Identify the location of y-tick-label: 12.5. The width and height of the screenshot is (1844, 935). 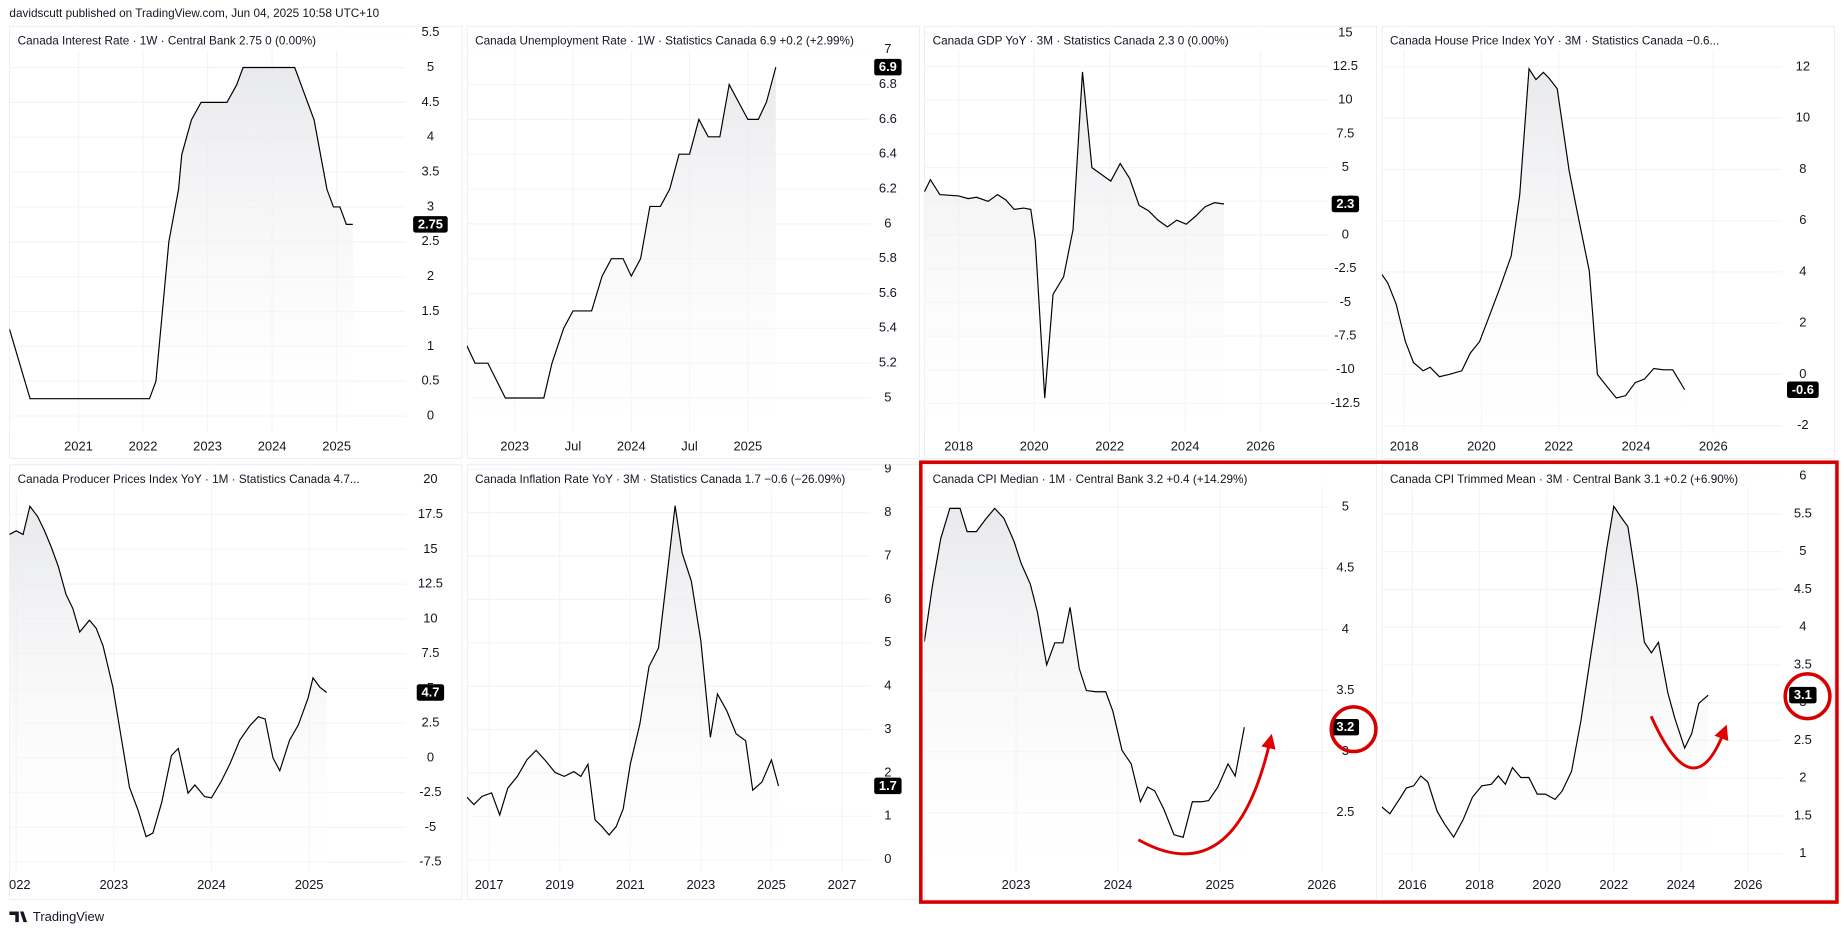
(430, 583).